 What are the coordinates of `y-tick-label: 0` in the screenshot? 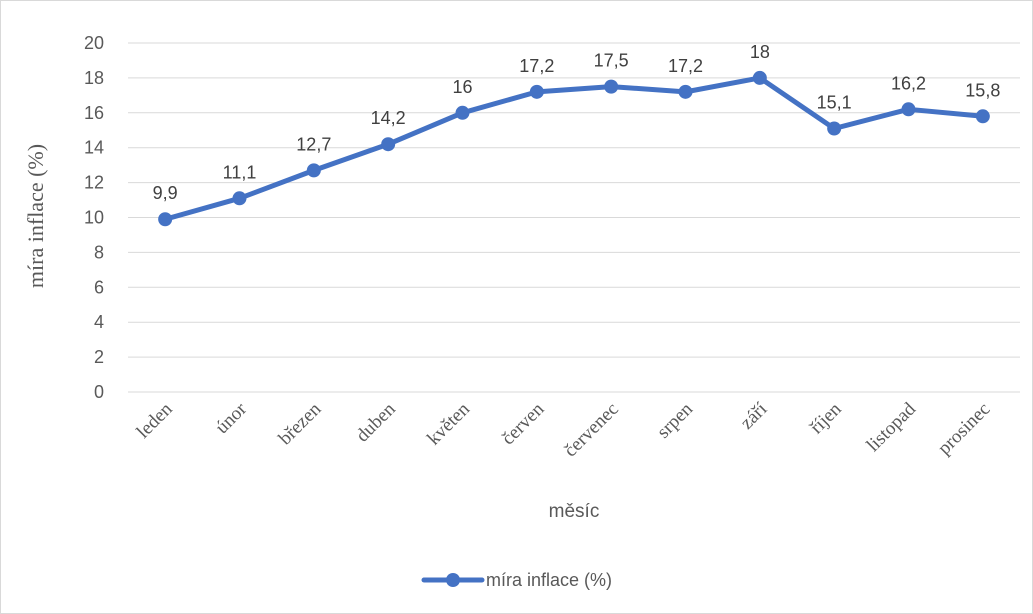 It's located at (99, 392).